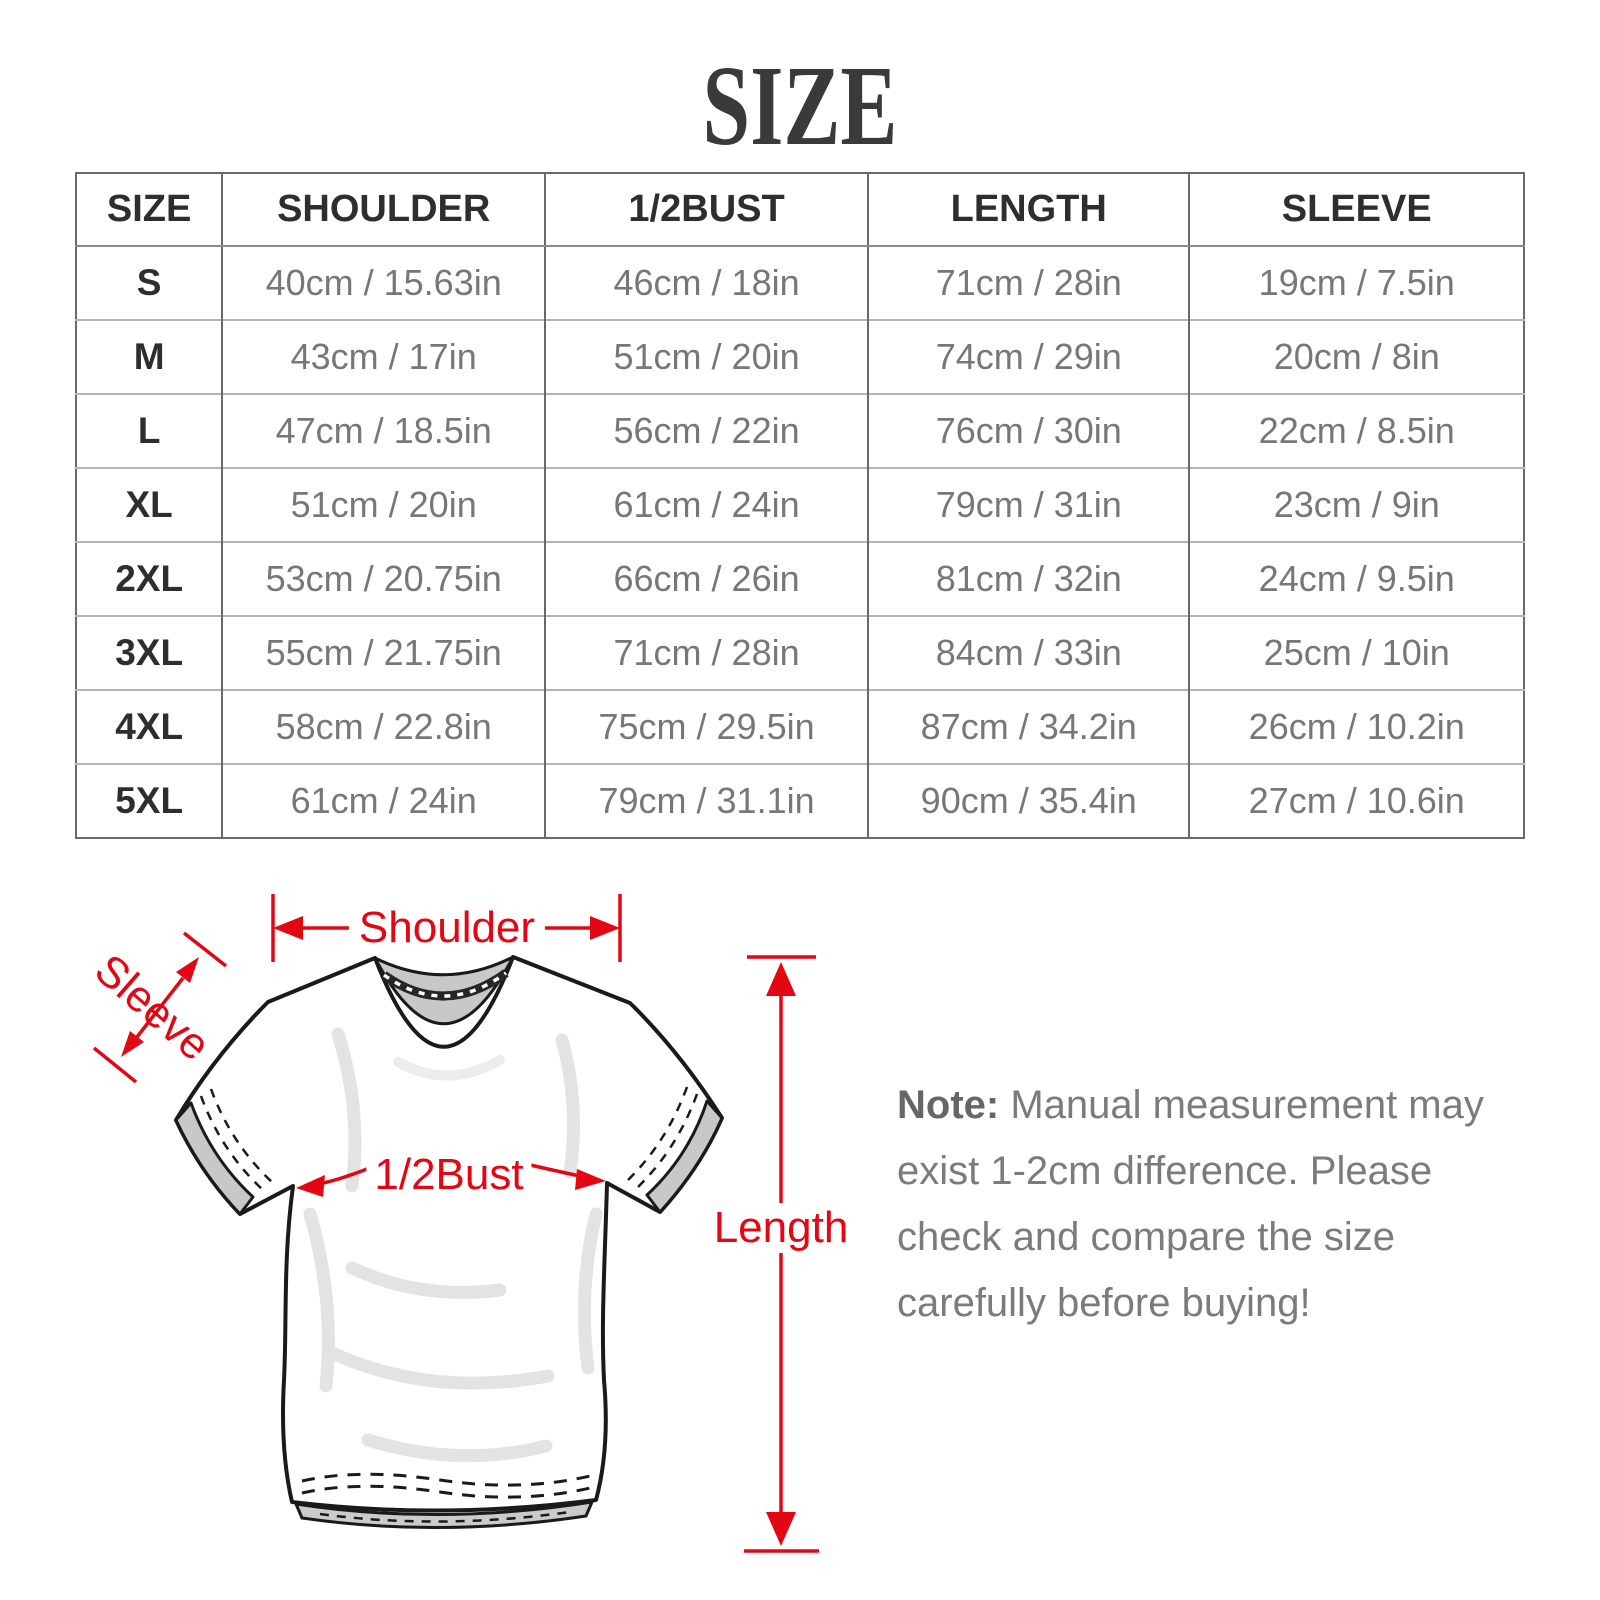 Image resolution: width=1600 pixels, height=1600 pixels. What do you see at coordinates (1165, 1171) in the screenshot?
I see `note-line: exist 1-2cm difference. Please` at bounding box center [1165, 1171].